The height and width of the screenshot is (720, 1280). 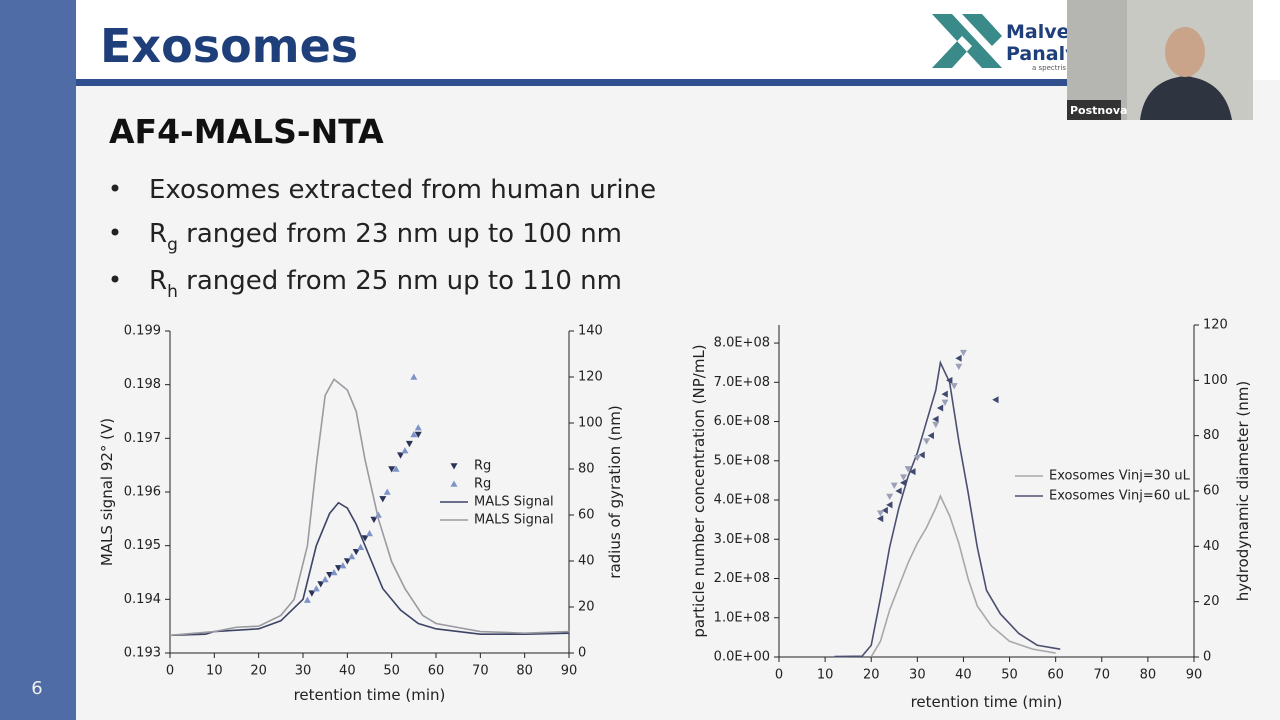 I want to click on y-axis-label: MALS signal 92° (V), so click(x=107, y=492).